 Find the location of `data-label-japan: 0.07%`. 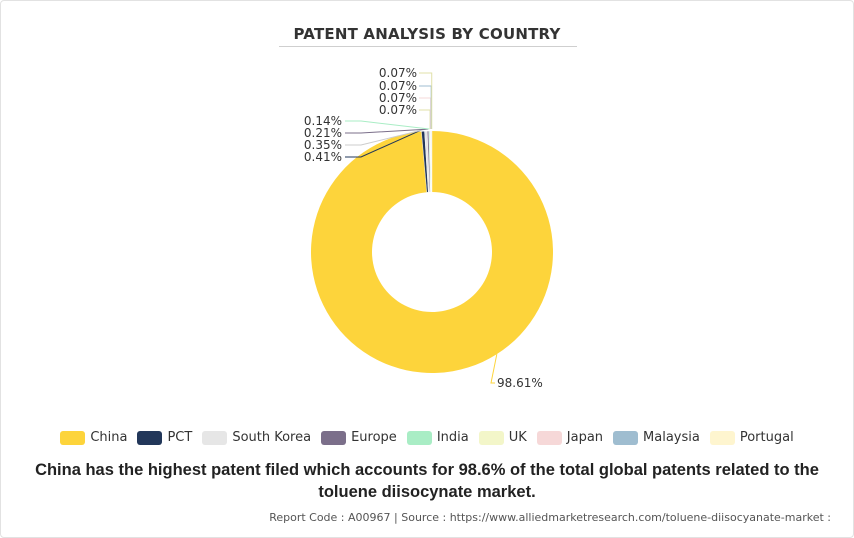

data-label-japan: 0.07% is located at coordinates (405, 110).